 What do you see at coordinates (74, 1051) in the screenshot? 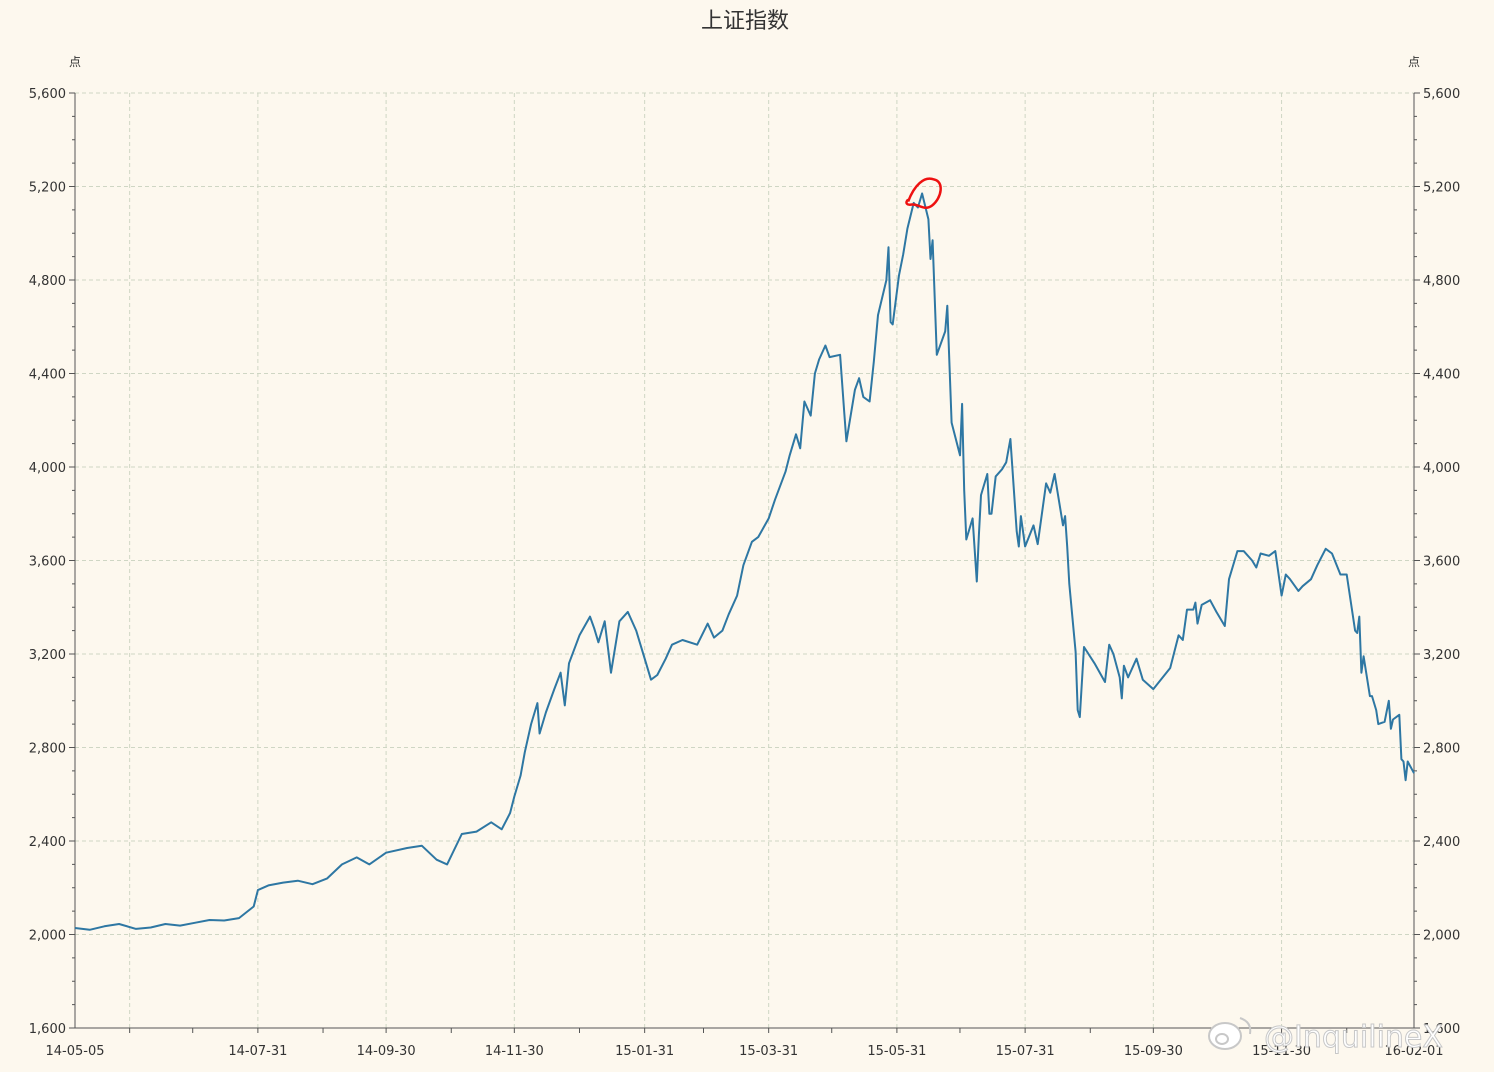
I see `x-tick-label: 14-05-05` at bounding box center [74, 1051].